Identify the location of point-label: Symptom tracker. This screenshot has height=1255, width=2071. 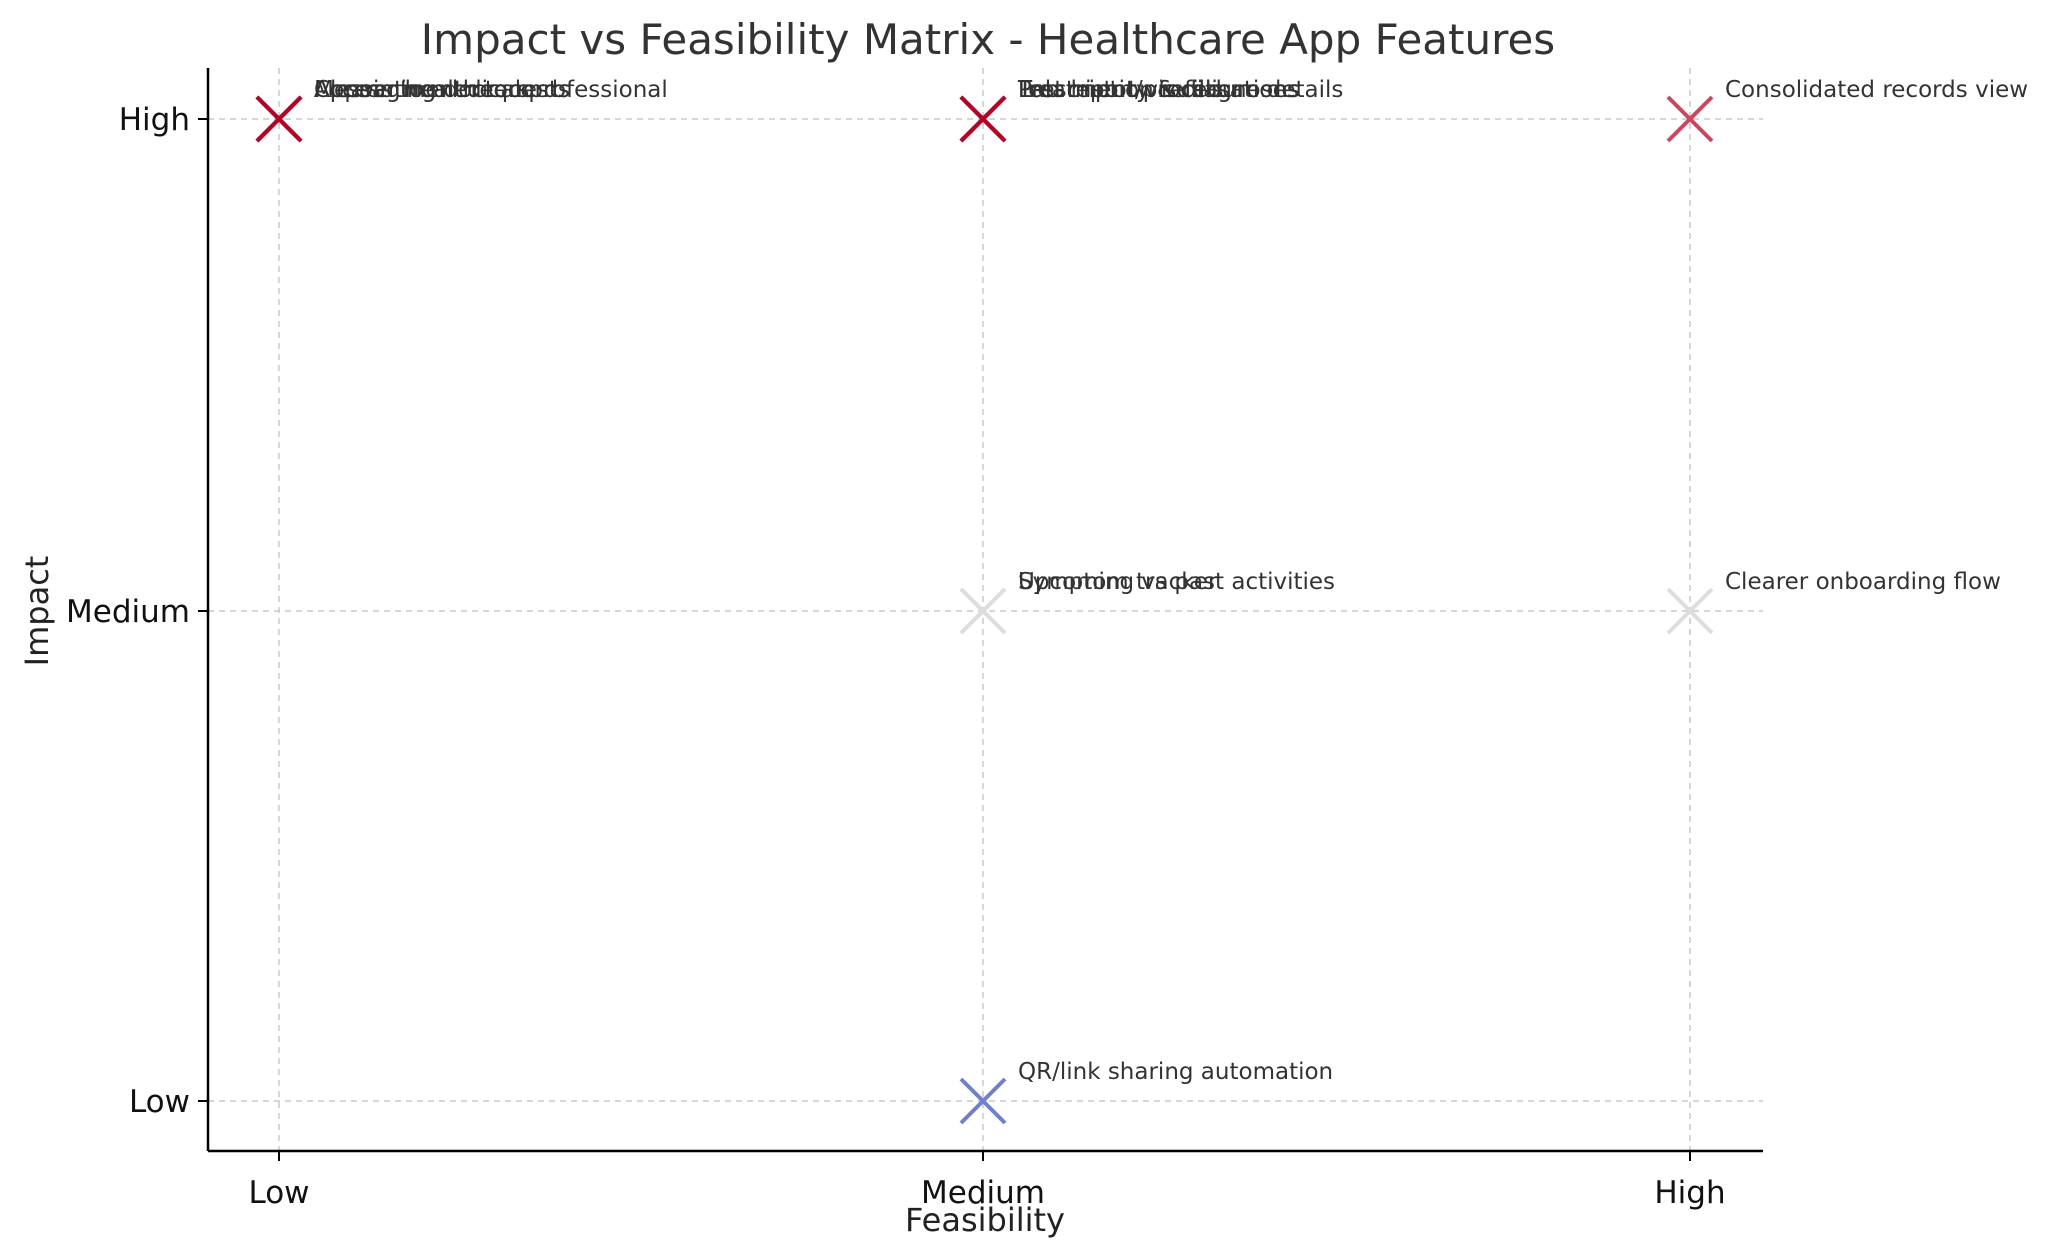
(1118, 582).